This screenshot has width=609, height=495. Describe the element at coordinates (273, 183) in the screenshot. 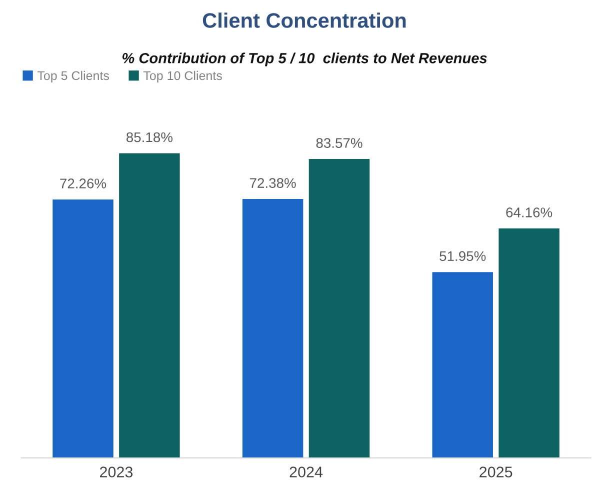

I see `data-label: 72.38%` at that location.